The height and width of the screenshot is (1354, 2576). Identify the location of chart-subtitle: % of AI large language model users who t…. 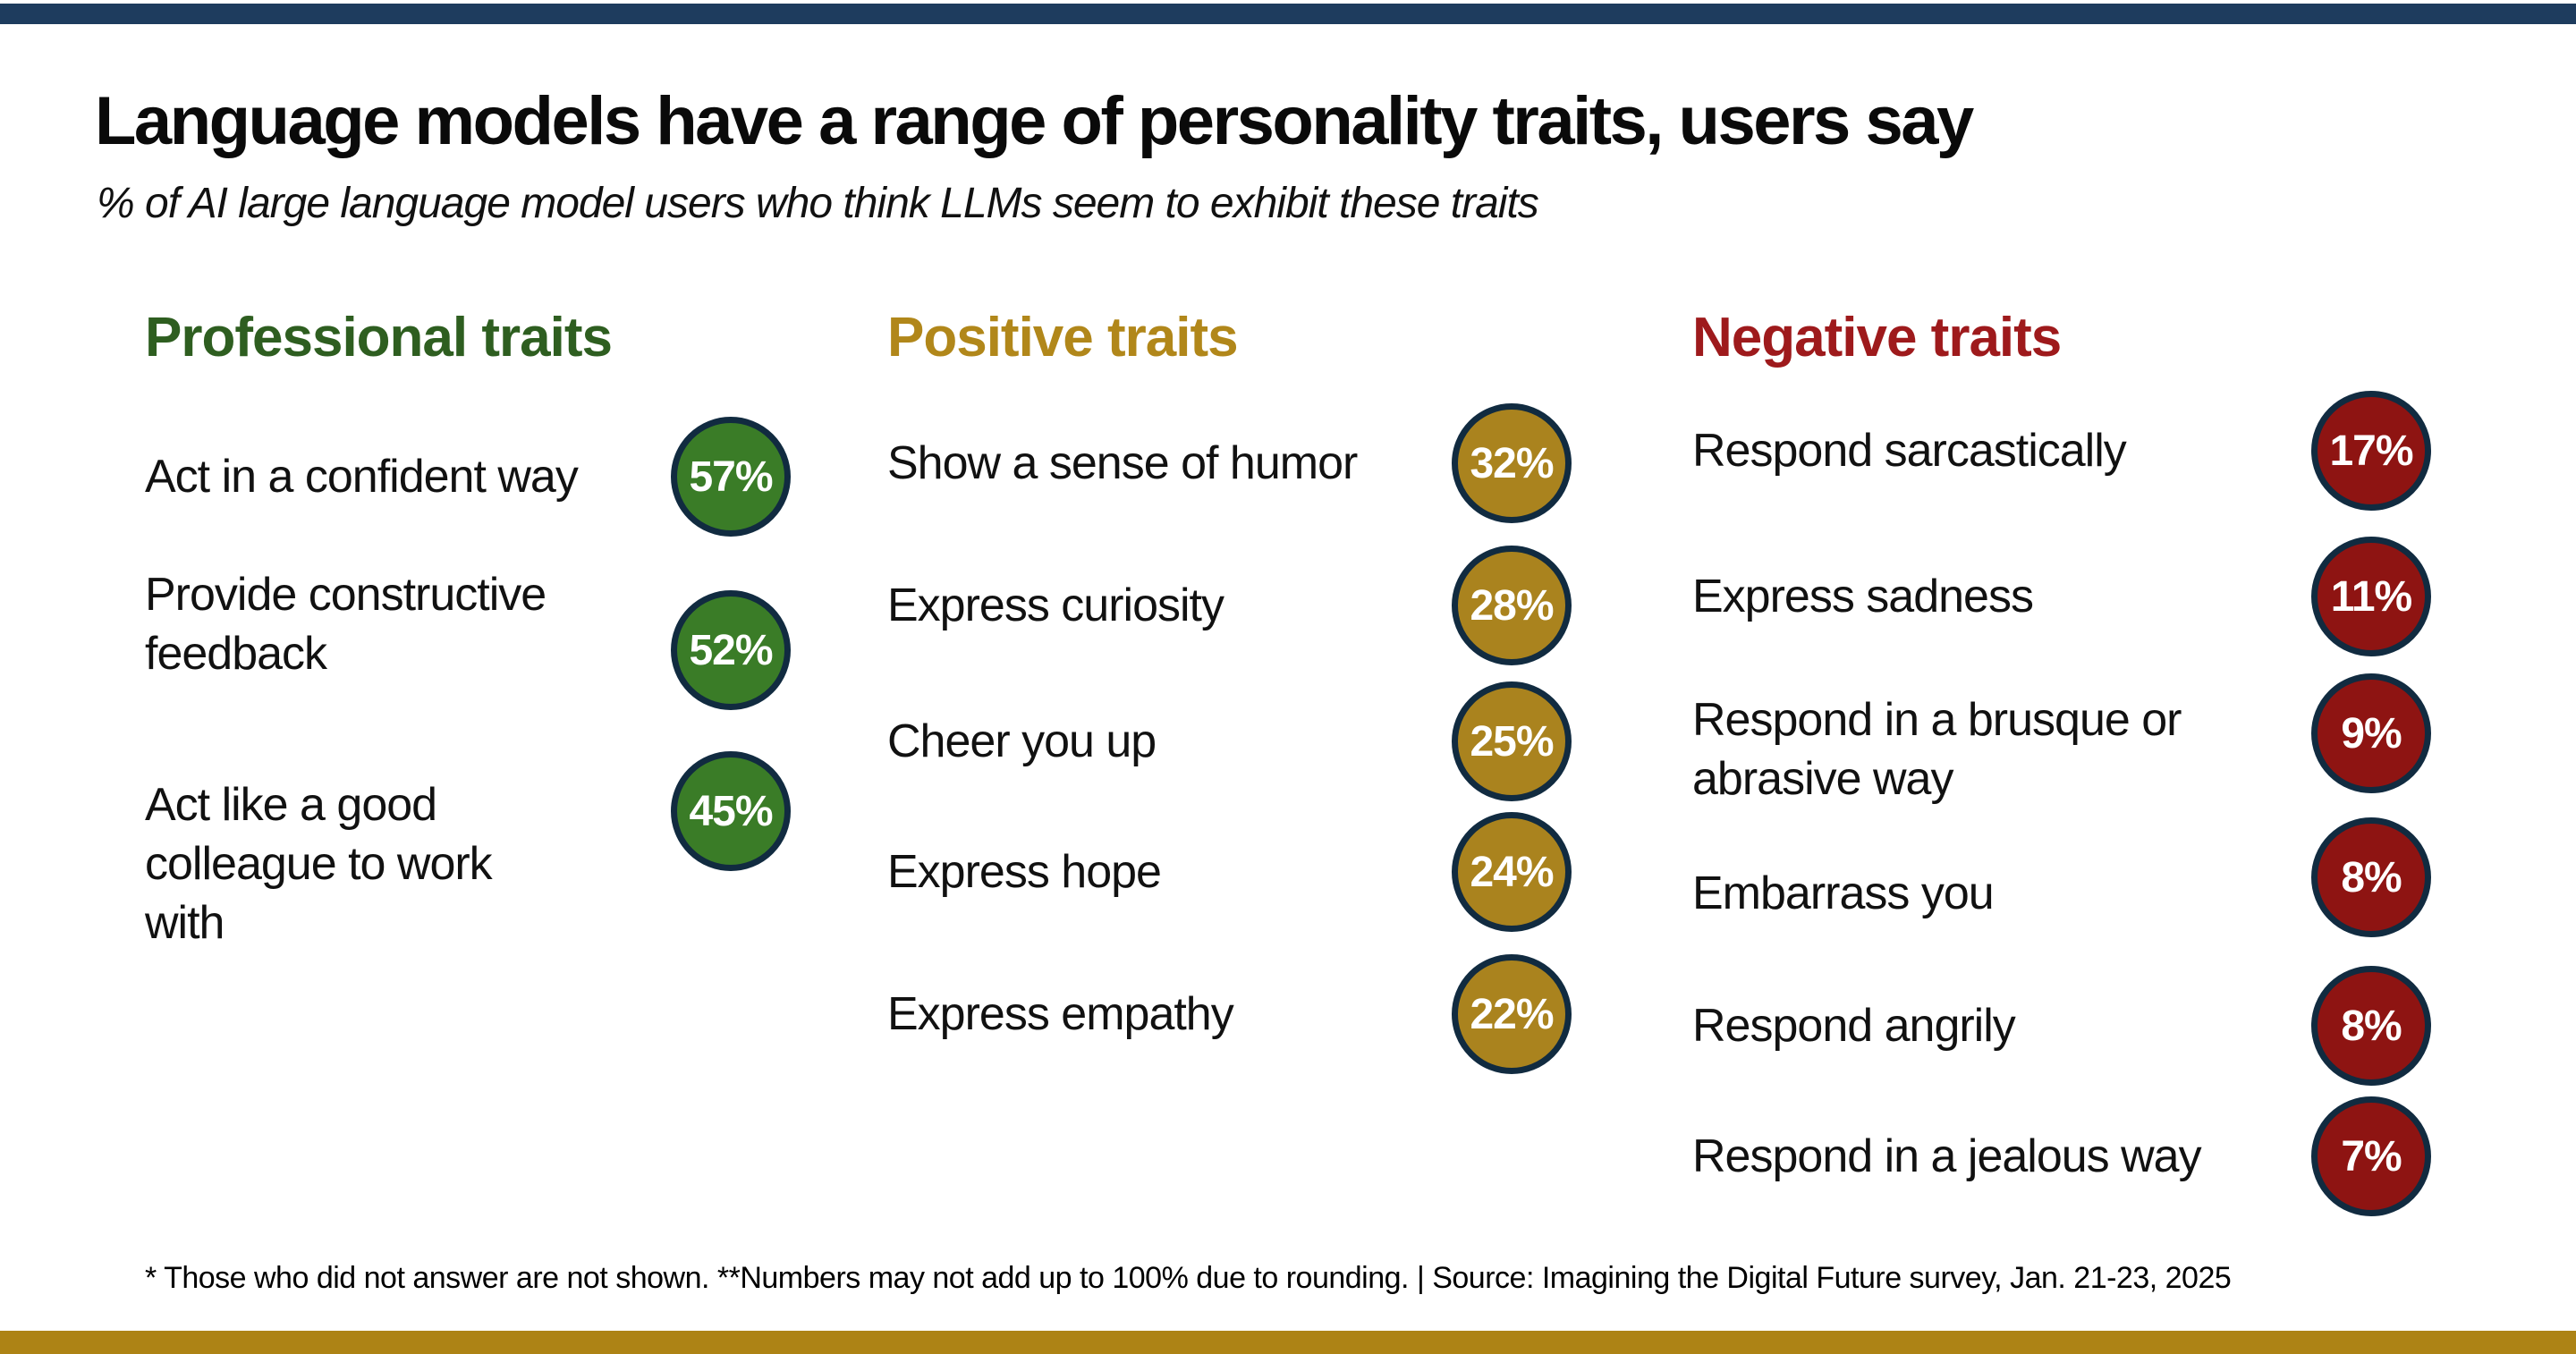
(818, 203).